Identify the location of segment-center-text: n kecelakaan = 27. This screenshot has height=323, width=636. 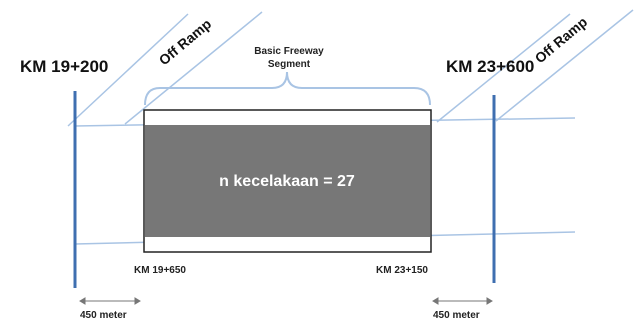
(287, 181).